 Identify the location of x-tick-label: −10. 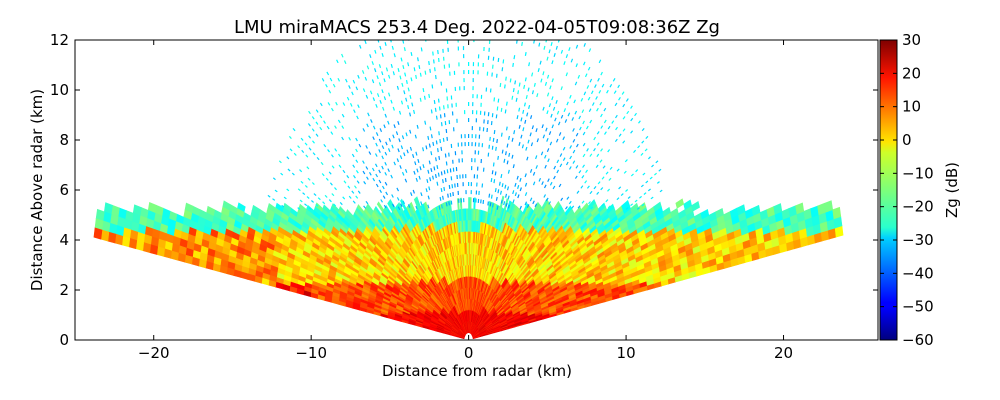
(311, 353).